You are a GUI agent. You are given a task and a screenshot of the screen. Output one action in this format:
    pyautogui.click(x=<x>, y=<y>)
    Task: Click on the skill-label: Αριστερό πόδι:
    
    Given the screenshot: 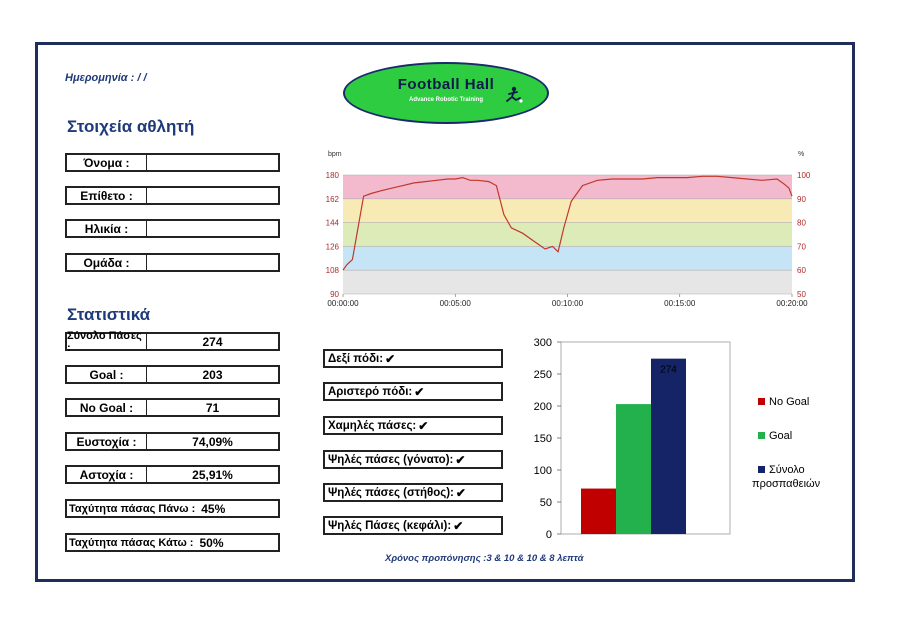 What is the action you would take?
    pyautogui.click(x=370, y=391)
    